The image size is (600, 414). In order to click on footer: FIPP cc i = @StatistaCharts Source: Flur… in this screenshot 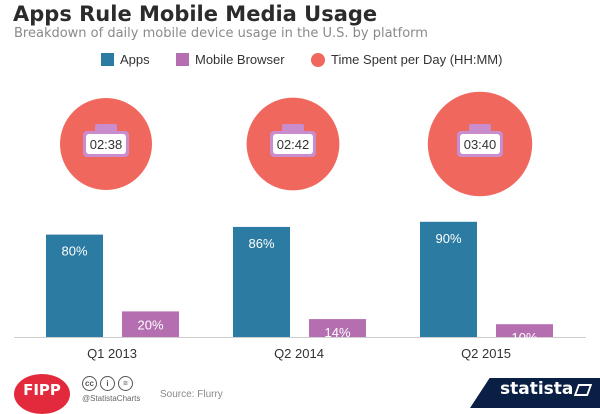, I will do `click(300, 392)`.